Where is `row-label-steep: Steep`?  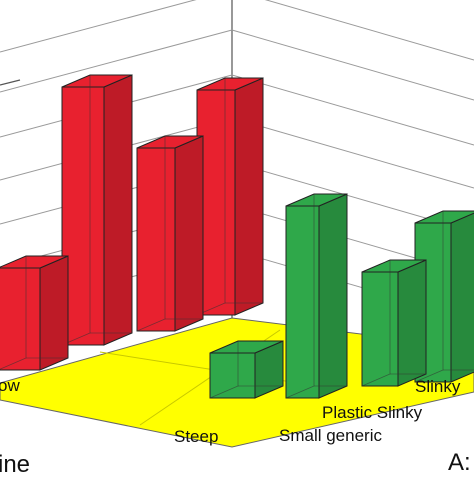
row-label-steep: Steep is located at coordinates (196, 436).